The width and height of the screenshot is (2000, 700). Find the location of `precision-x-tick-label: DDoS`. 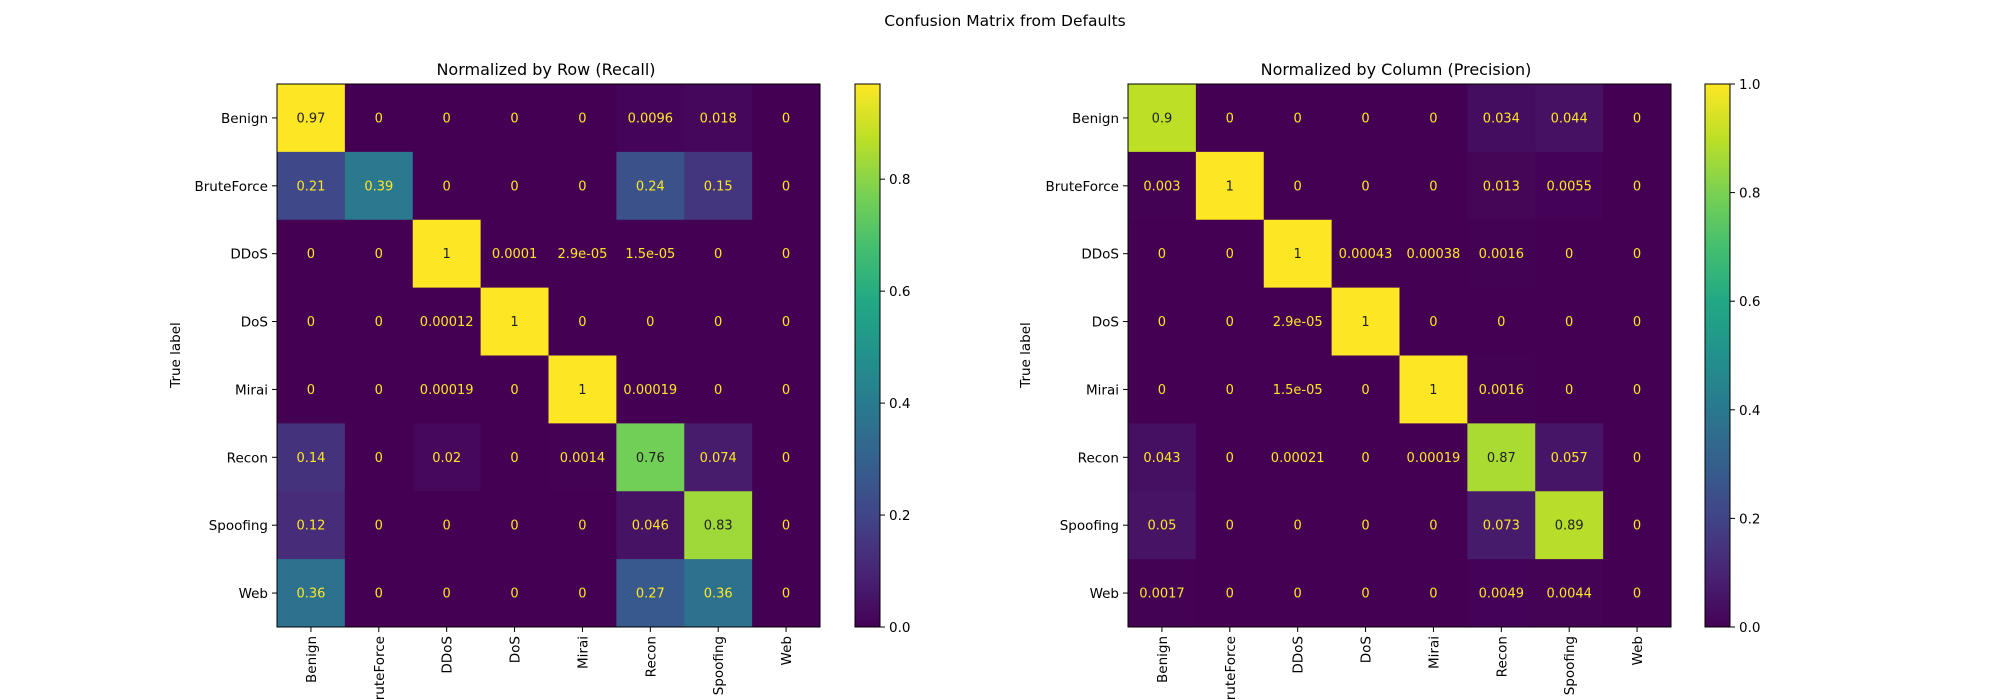

precision-x-tick-label: DDoS is located at coordinates (1299, 655).